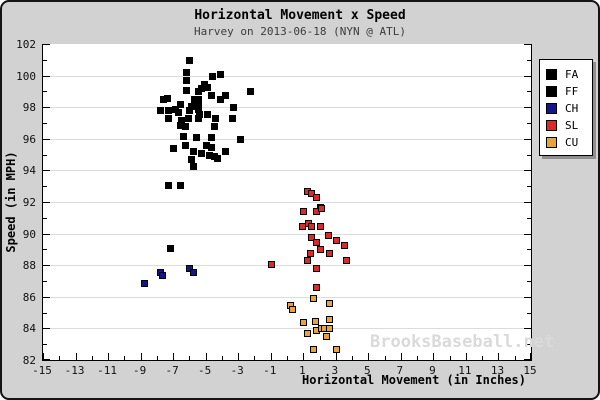 This screenshot has height=400, width=600. What do you see at coordinates (42, 370) in the screenshot?
I see `x-tick-label: -15` at bounding box center [42, 370].